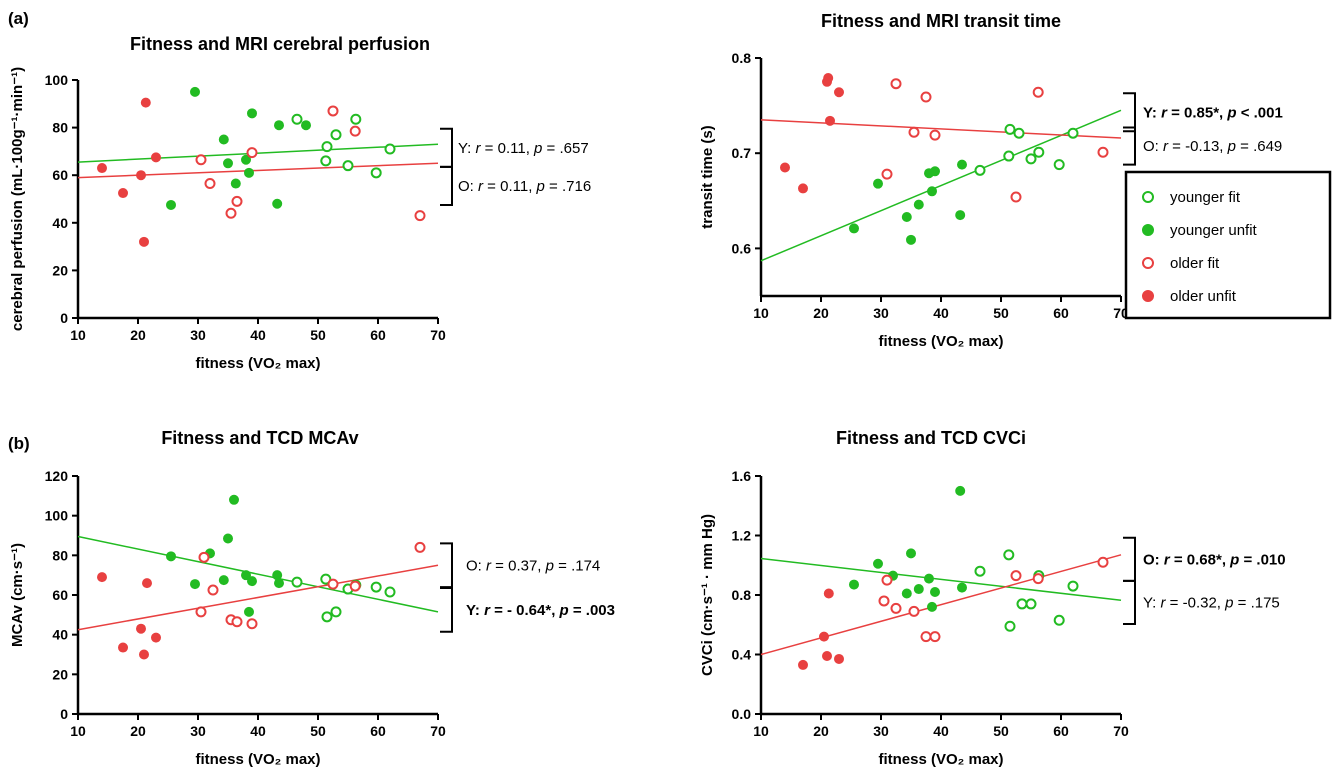  Describe the element at coordinates (378, 731) in the screenshot. I see `x-tick-label: 60` at that location.